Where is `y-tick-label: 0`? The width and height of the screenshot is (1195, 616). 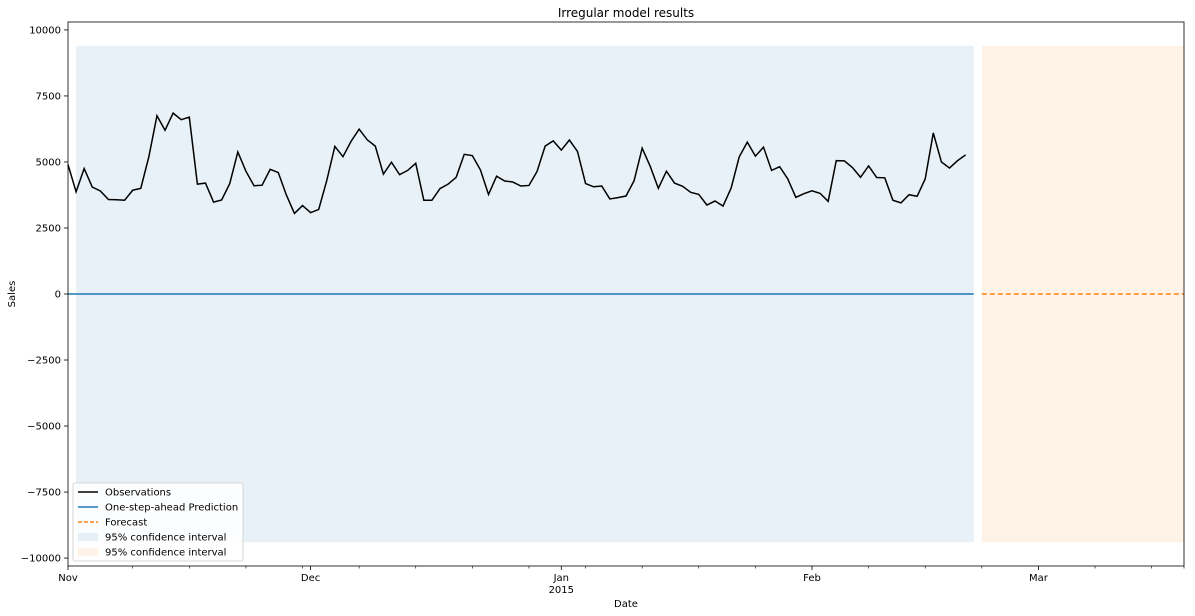
y-tick-label: 0 is located at coordinates (58, 295).